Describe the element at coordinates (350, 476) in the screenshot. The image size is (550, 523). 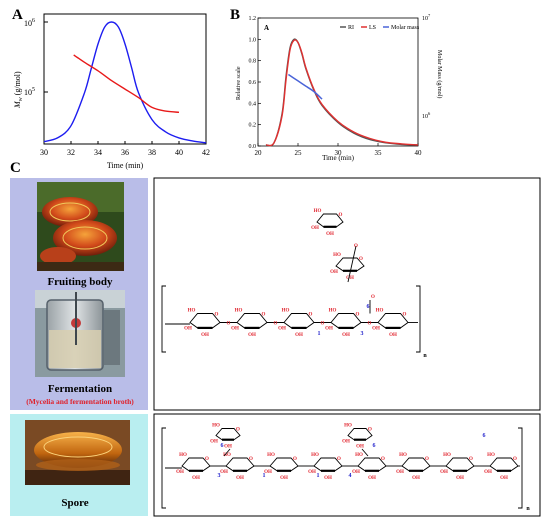
I see `structure-label: 4` at that location.